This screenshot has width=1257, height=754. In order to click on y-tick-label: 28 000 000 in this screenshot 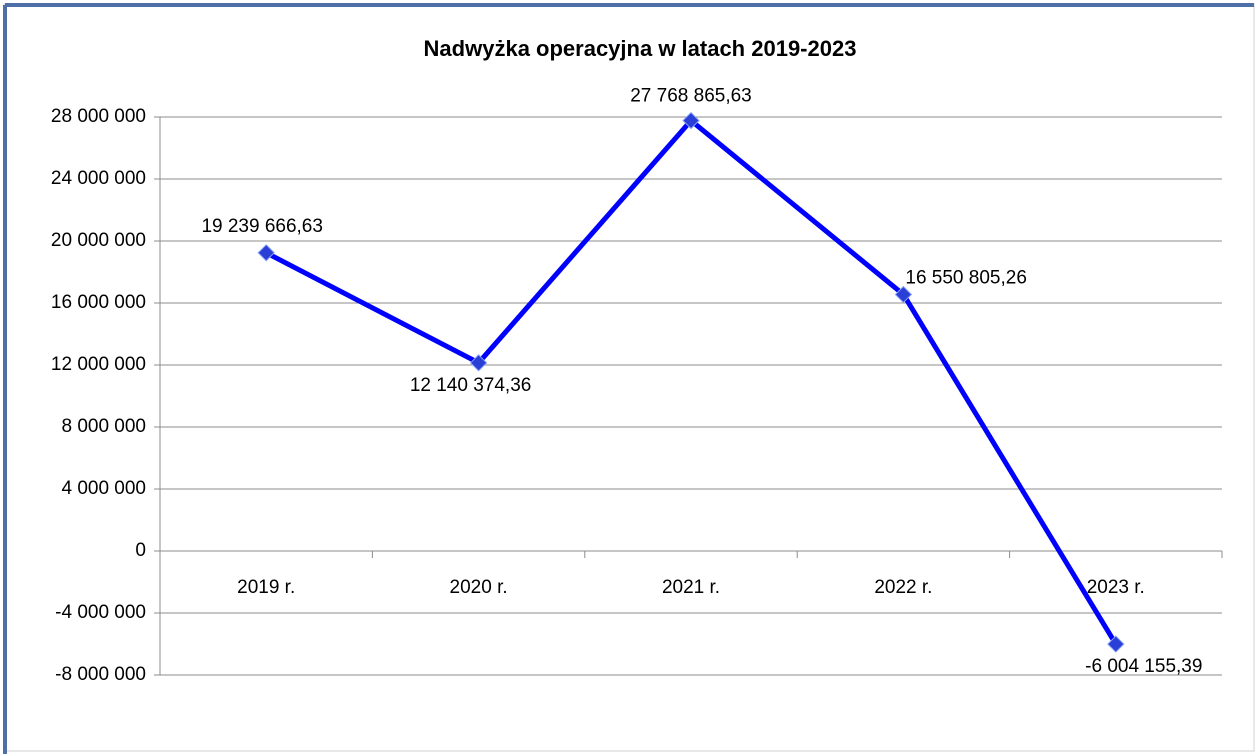, I will do `click(98, 116)`.